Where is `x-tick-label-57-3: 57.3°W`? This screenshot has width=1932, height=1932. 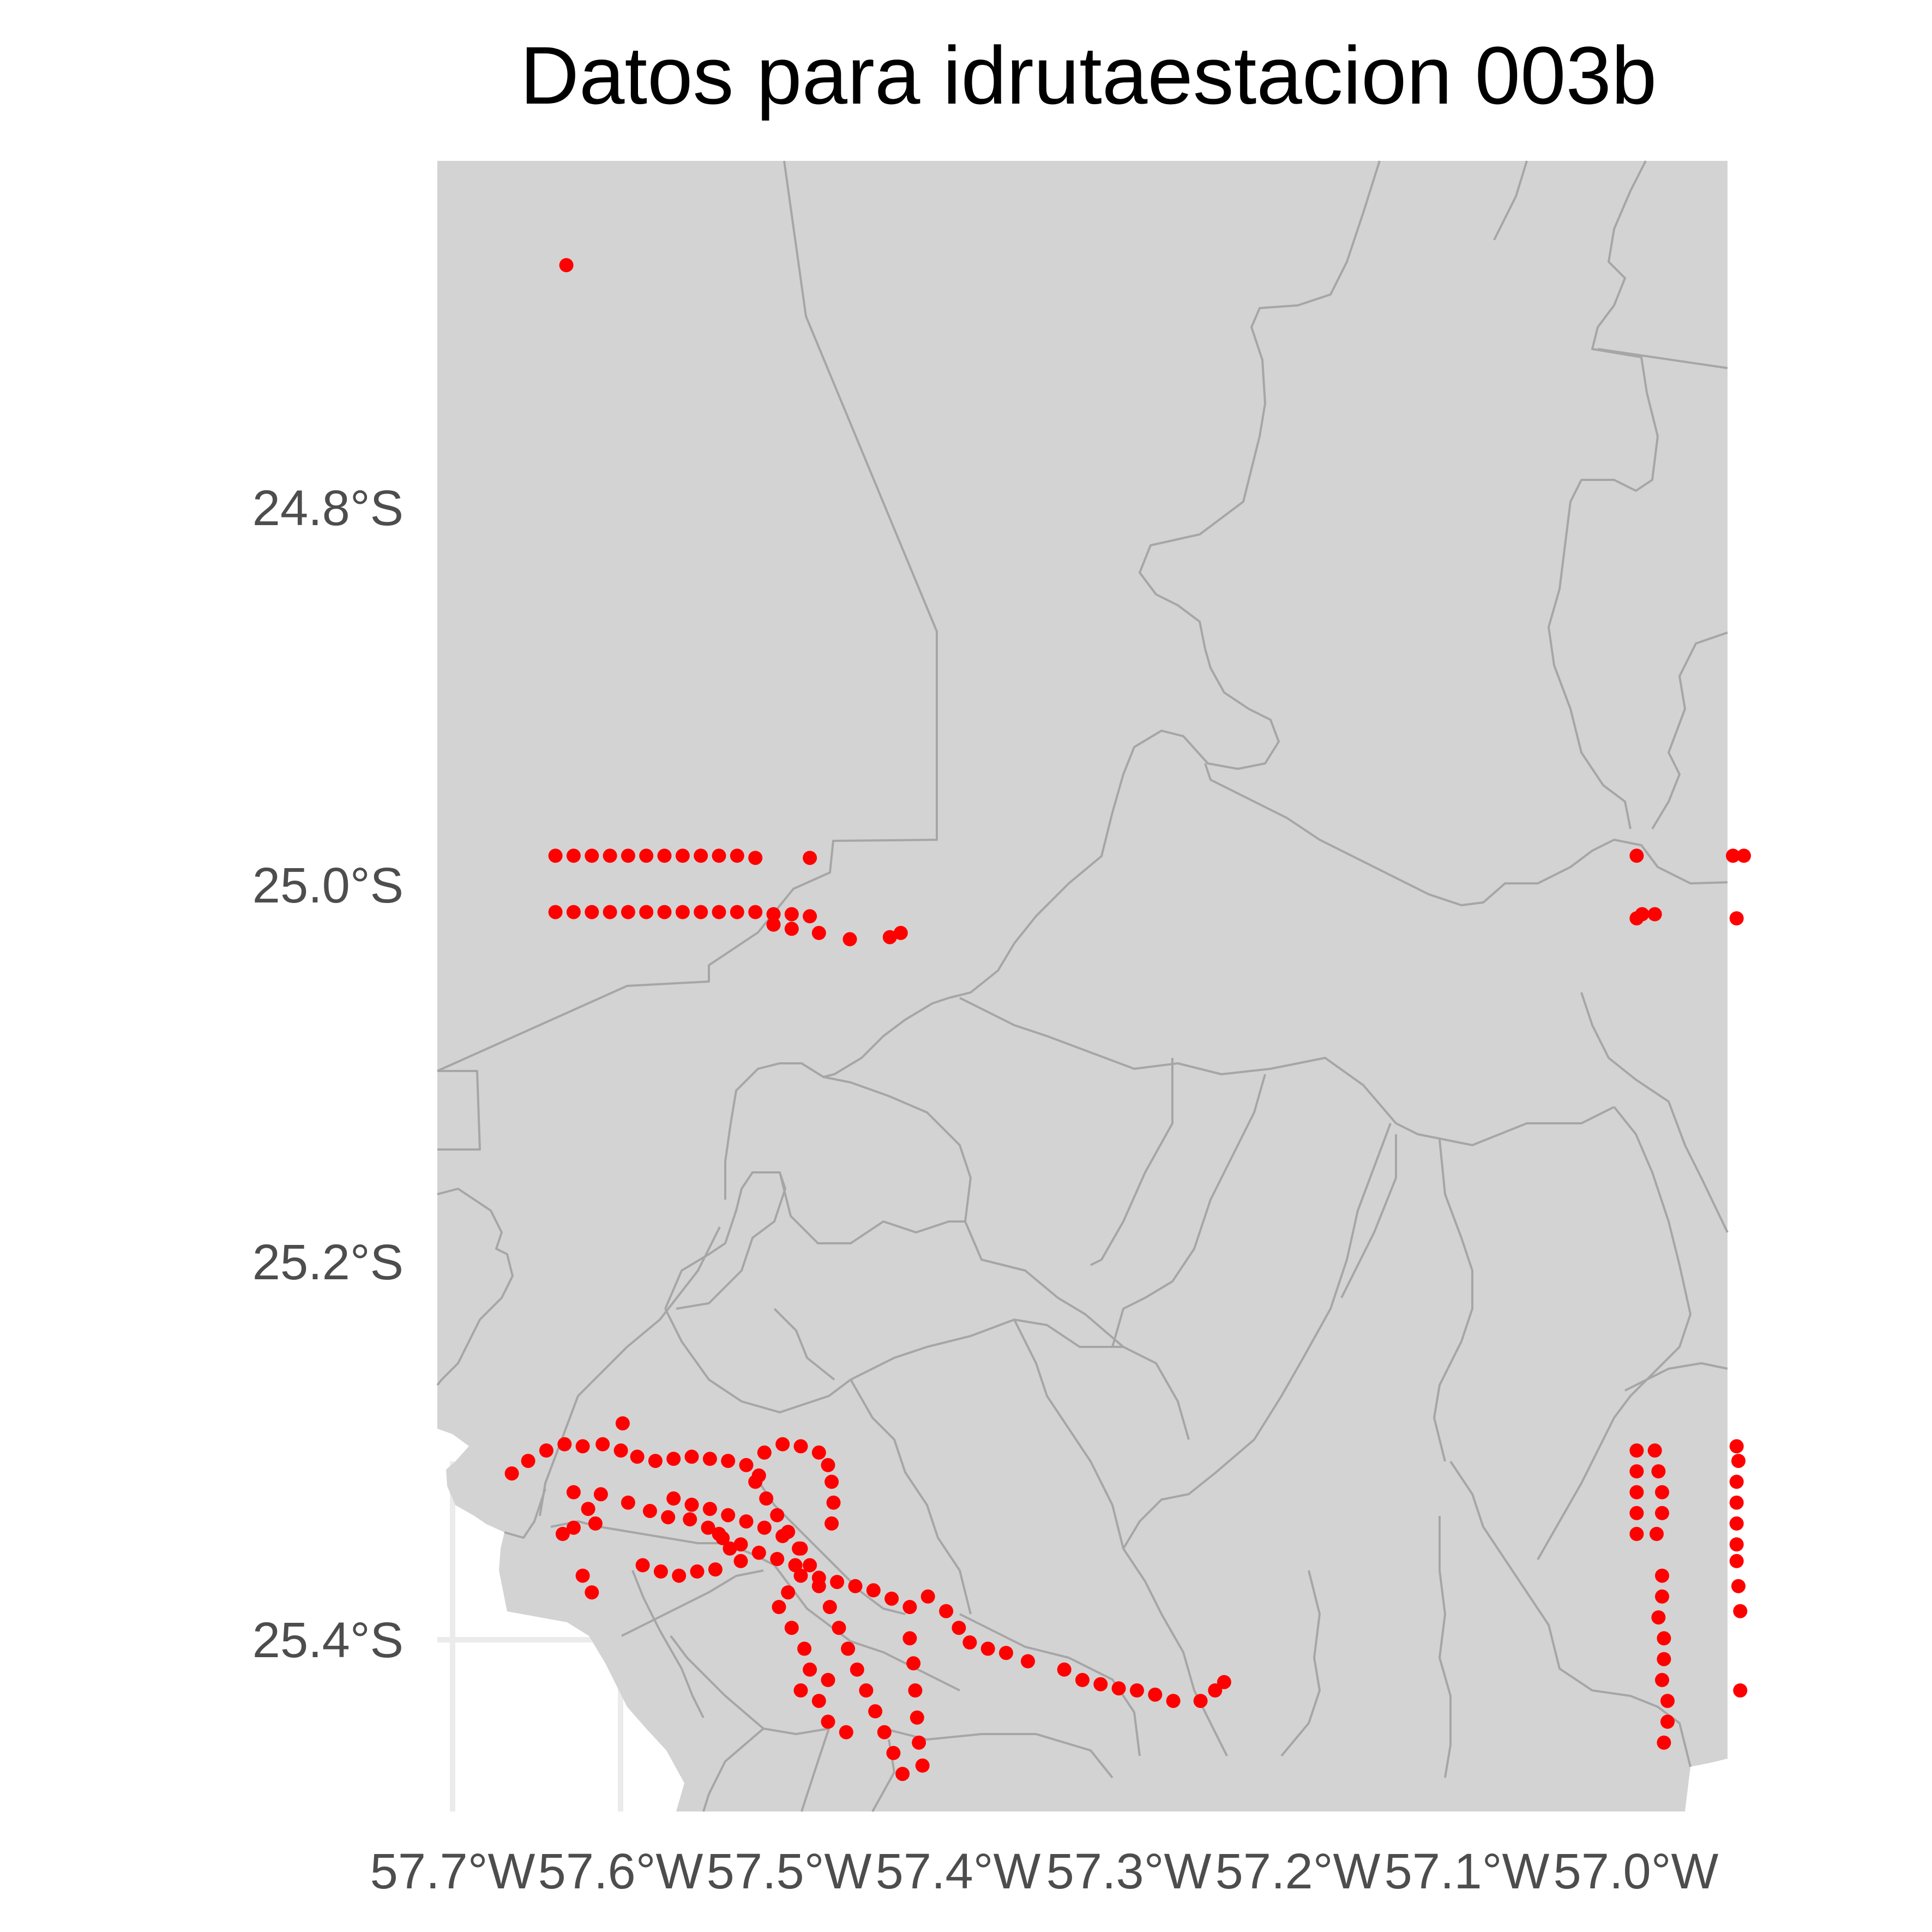
x-tick-label-57-3: 57.3°W is located at coordinates (1129, 1871).